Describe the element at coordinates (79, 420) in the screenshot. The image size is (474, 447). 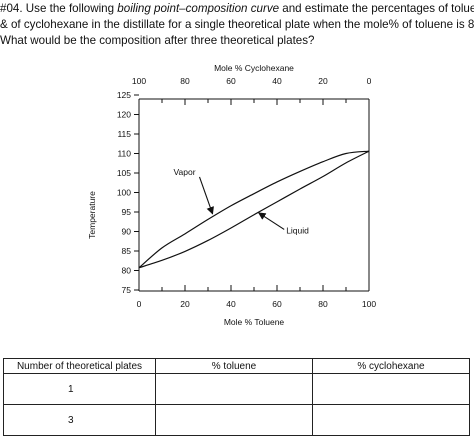
I see `plates-cell: 3` at that location.